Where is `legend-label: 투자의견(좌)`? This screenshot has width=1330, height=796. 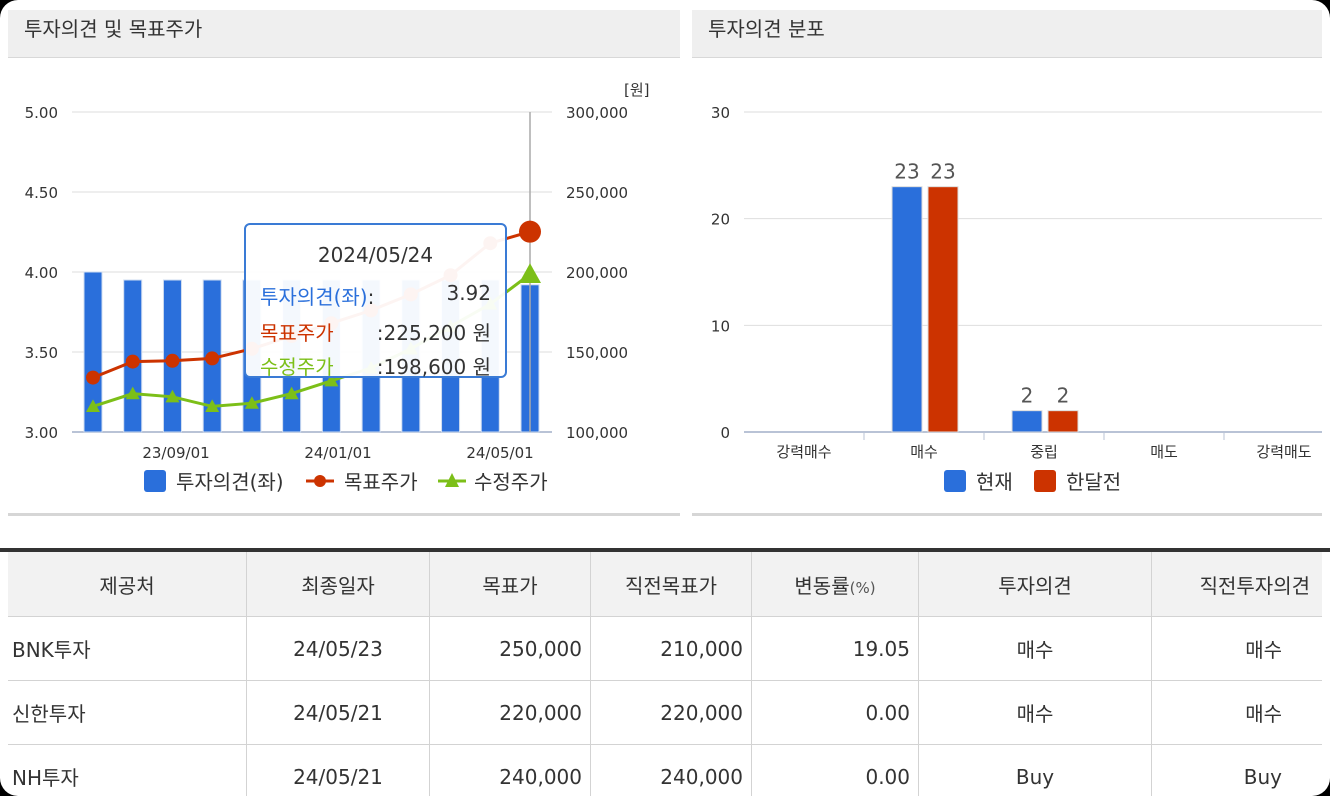
legend-label: 투자의견(좌) is located at coordinates (230, 482).